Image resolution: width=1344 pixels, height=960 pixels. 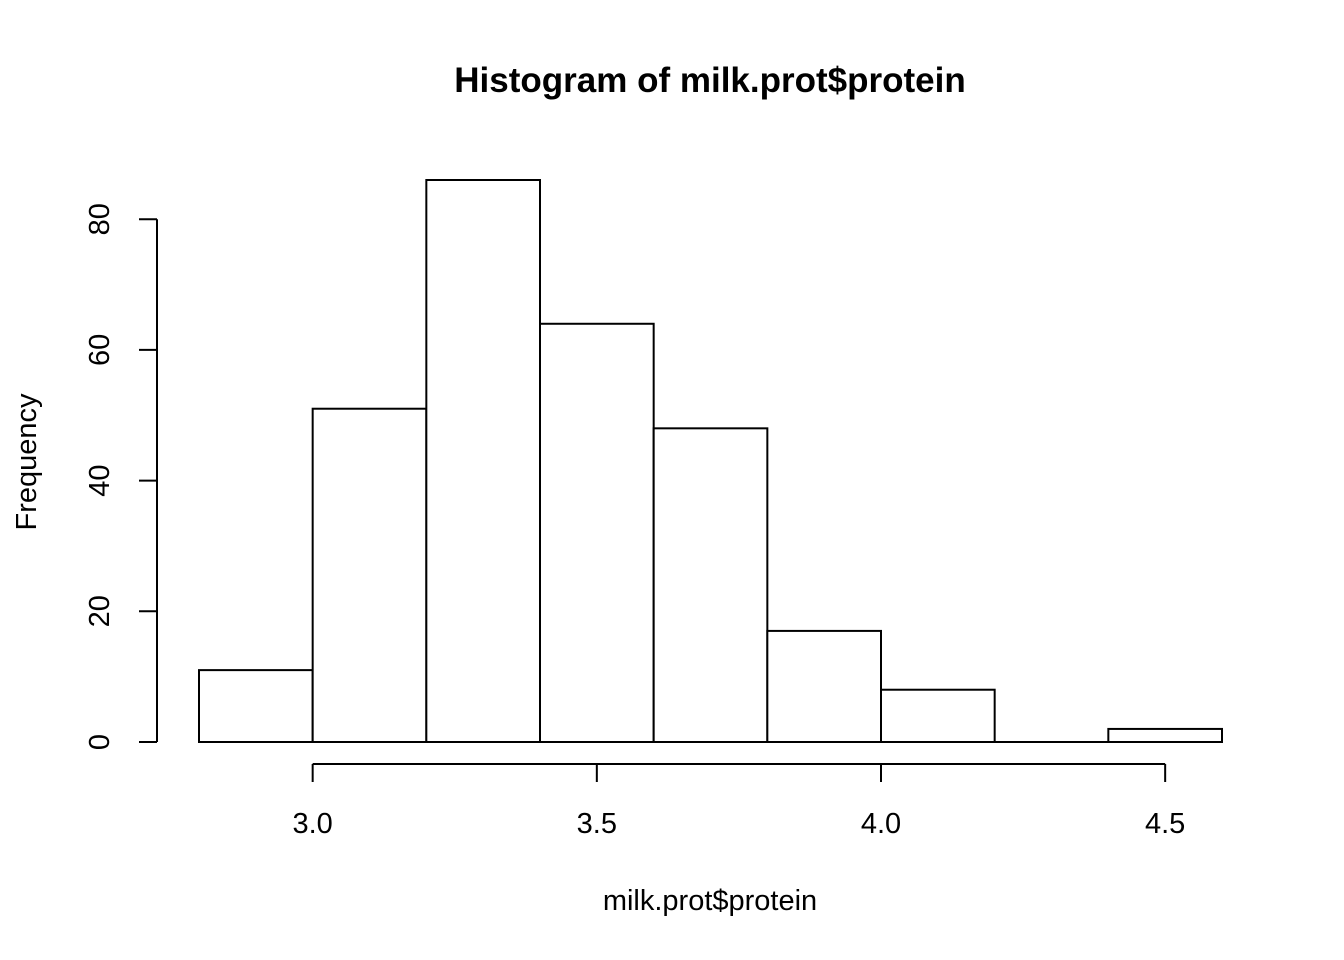 I want to click on x-tick-label-2: 4.0, so click(x=881, y=824).